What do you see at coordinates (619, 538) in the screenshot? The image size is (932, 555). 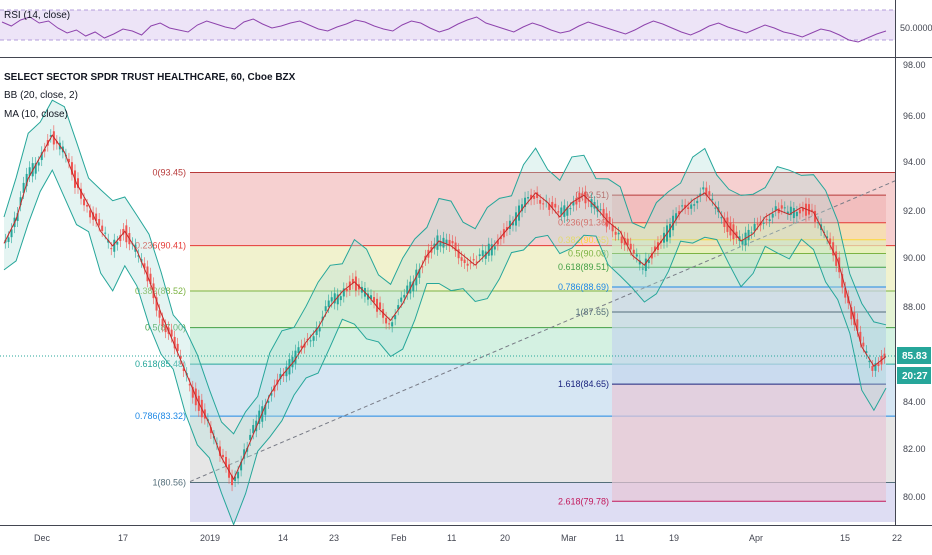 I see `time-tick: 11` at bounding box center [619, 538].